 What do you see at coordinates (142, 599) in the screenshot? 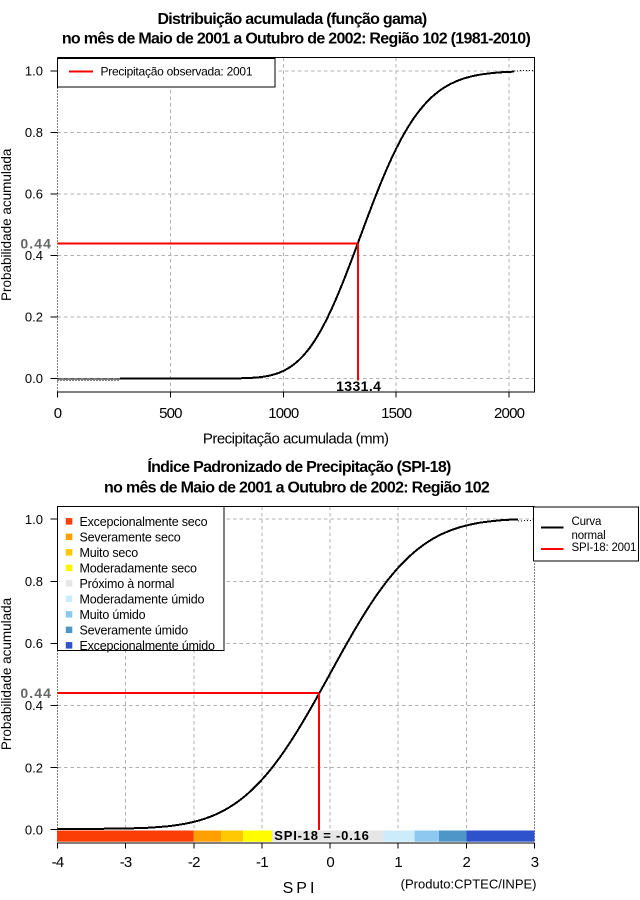
I see `svg-text: Moderadamente úmido` at bounding box center [142, 599].